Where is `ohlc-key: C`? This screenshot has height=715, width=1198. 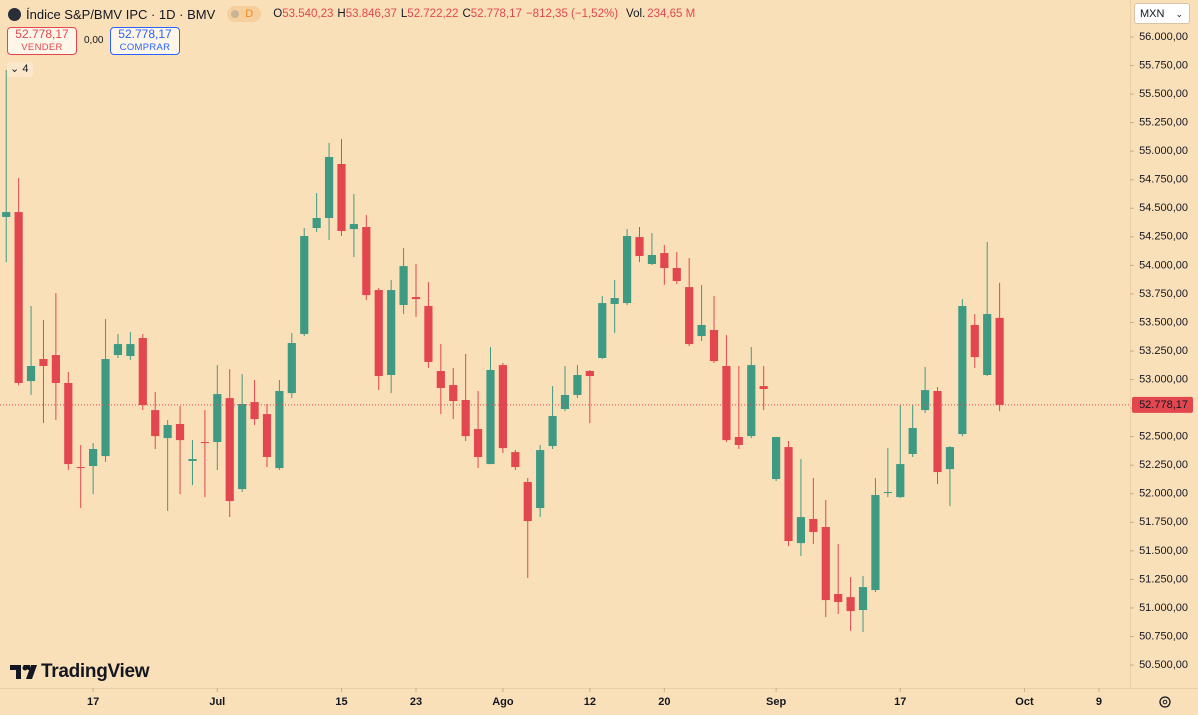
ohlc-key: C is located at coordinates (466, 14).